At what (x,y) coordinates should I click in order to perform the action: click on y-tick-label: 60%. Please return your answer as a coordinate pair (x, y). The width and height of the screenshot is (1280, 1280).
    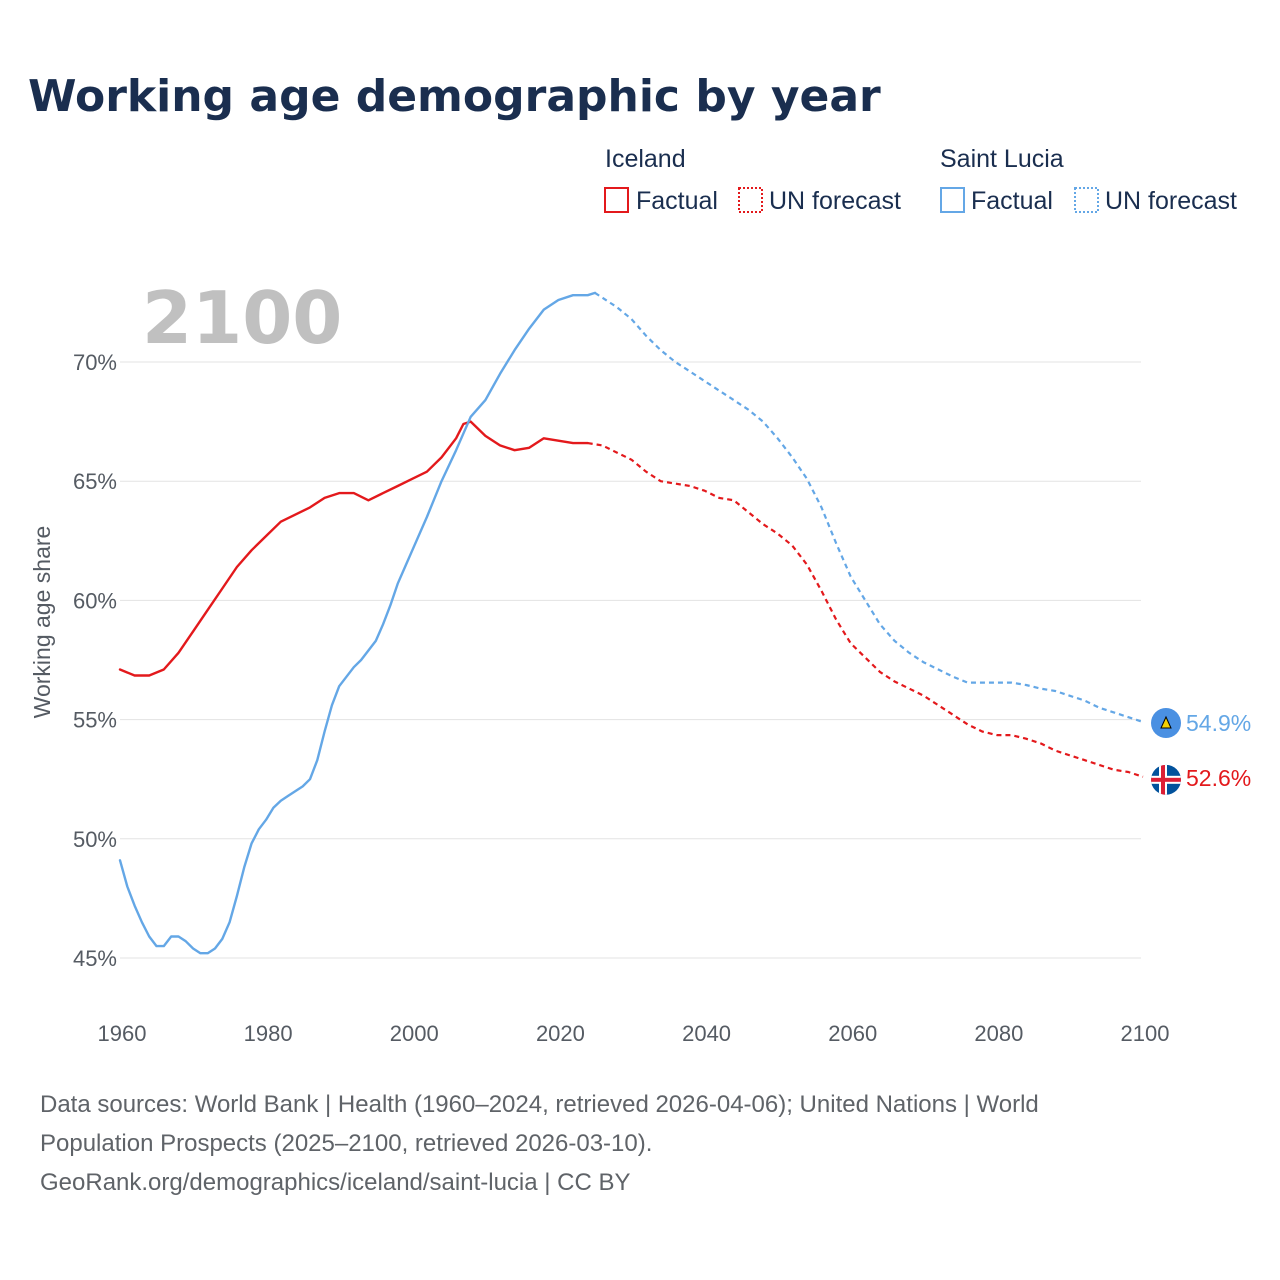
    Looking at the image, I should click on (95, 600).